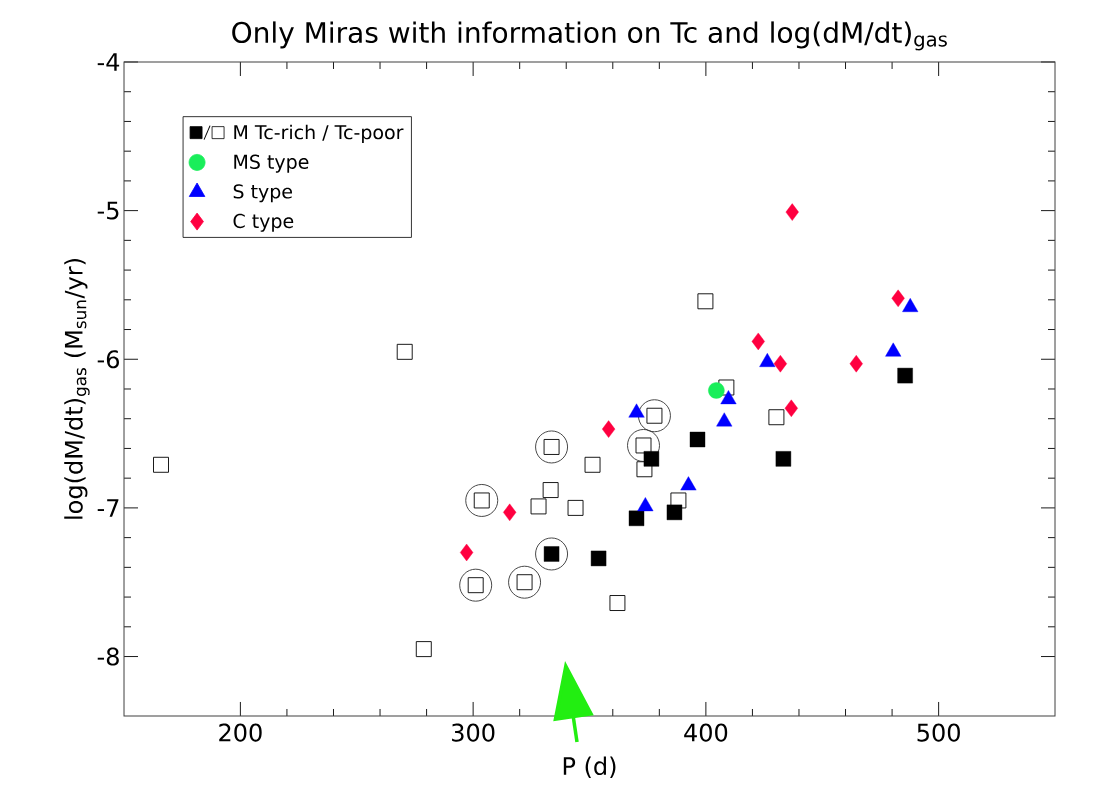 This screenshot has width=1094, height=802. I want to click on y-tick-label: -5, so click(108, 210).